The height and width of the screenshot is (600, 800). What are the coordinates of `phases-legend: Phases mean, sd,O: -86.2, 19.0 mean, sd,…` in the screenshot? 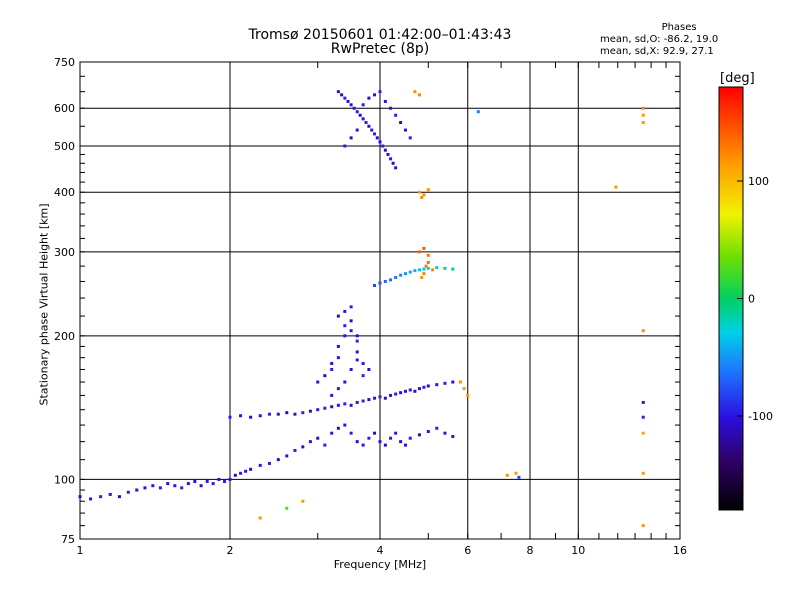 It's located at (659, 40).